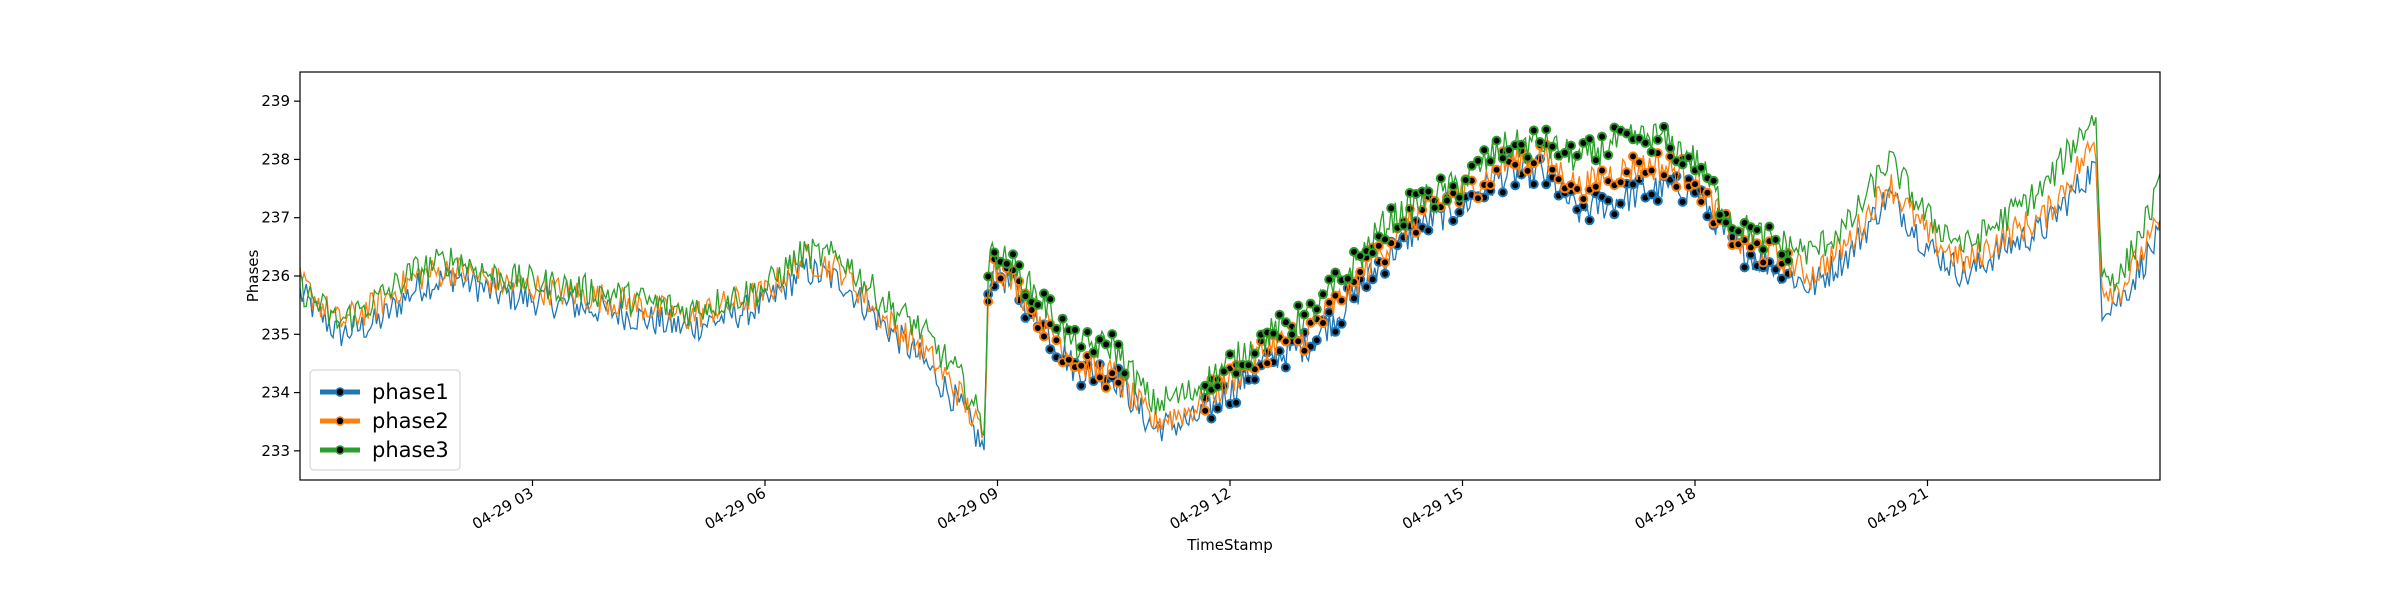  I want to click on y-axis-label: Phases, so click(253, 276).